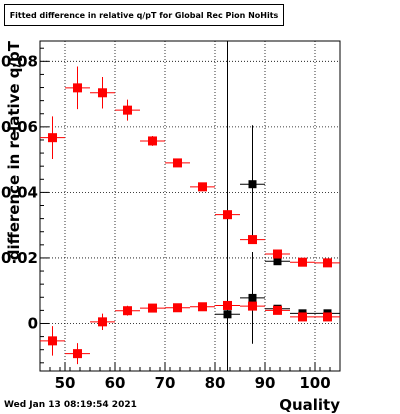 This screenshot has height=414, width=400. What do you see at coordinates (314, 383) in the screenshot?
I see `x-tick-label: 100` at bounding box center [314, 383].